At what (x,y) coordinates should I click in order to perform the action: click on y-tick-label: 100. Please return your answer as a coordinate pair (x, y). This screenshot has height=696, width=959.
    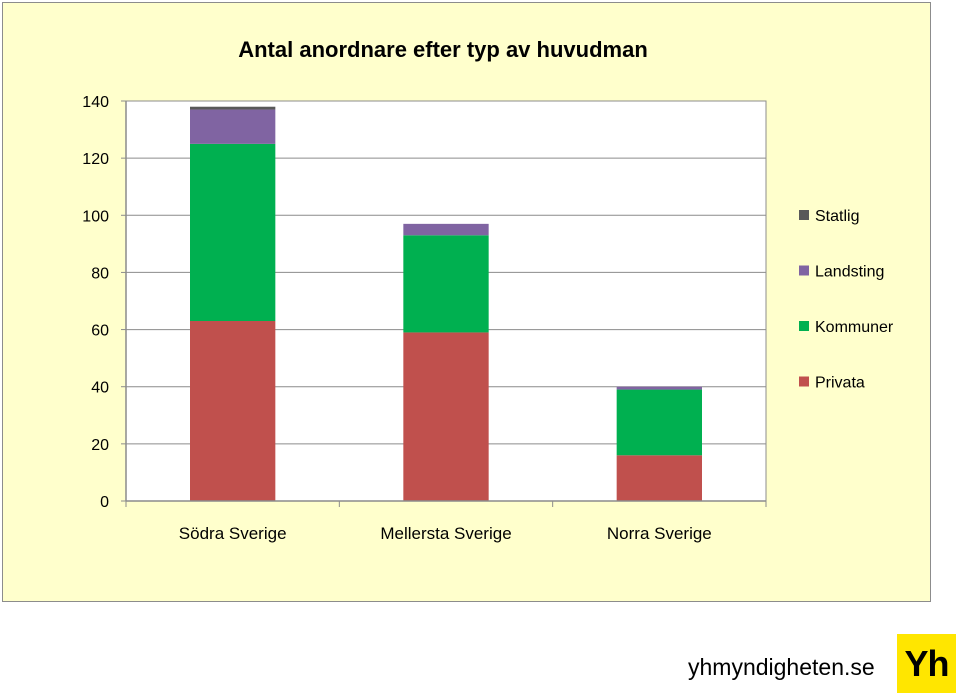
    Looking at the image, I should click on (95, 216).